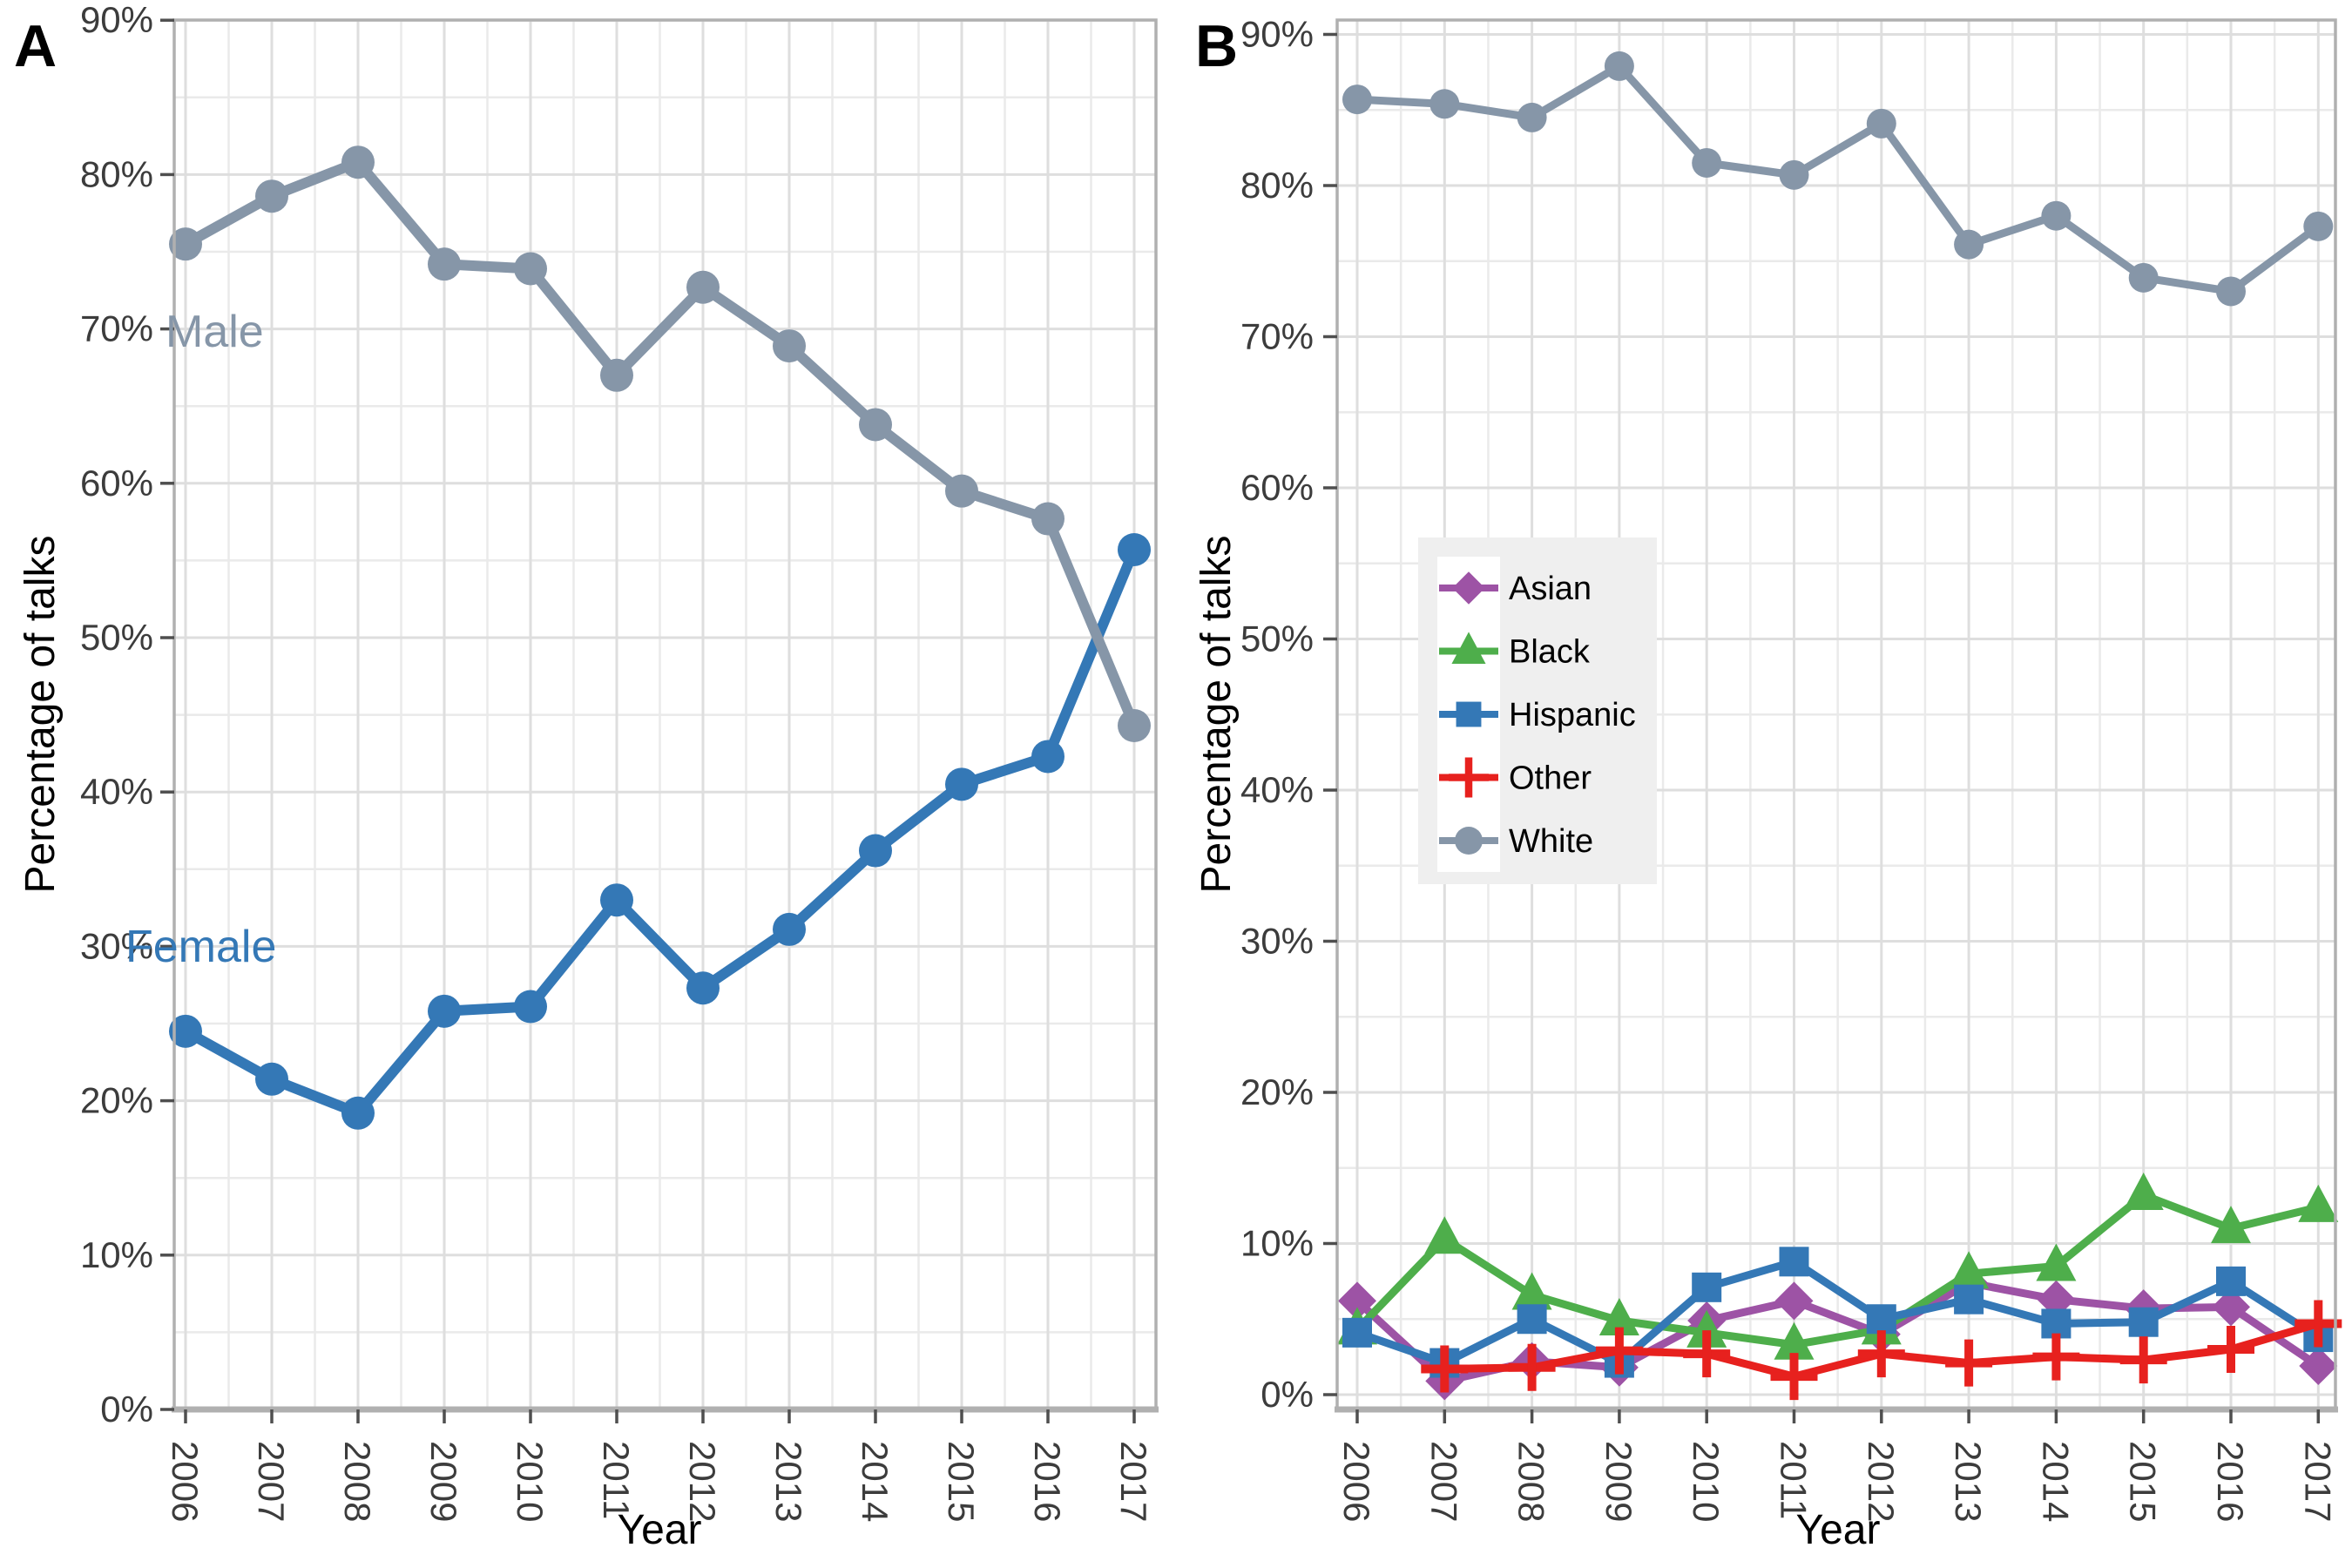 The image size is (2352, 1568). Describe the element at coordinates (875, 1481) in the screenshot. I see `x-tick-label-2014: 2014` at that location.